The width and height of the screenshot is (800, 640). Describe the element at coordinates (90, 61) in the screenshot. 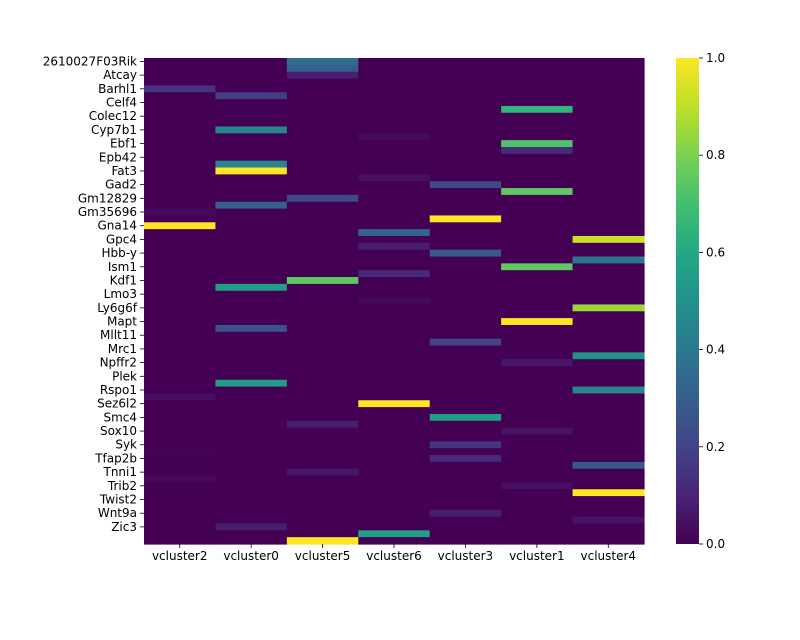

I see `row-label: 2610027F03Rik` at that location.